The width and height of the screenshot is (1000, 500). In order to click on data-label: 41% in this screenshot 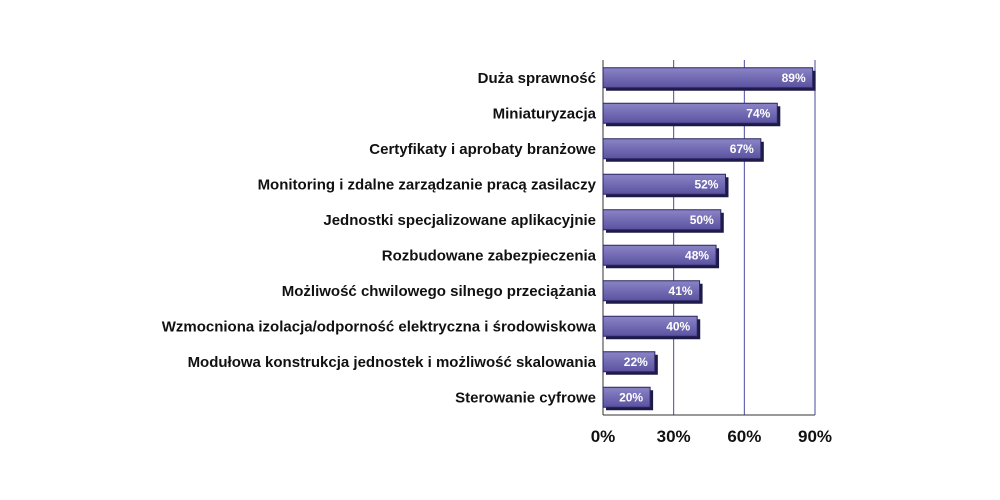, I will do `click(681, 291)`.